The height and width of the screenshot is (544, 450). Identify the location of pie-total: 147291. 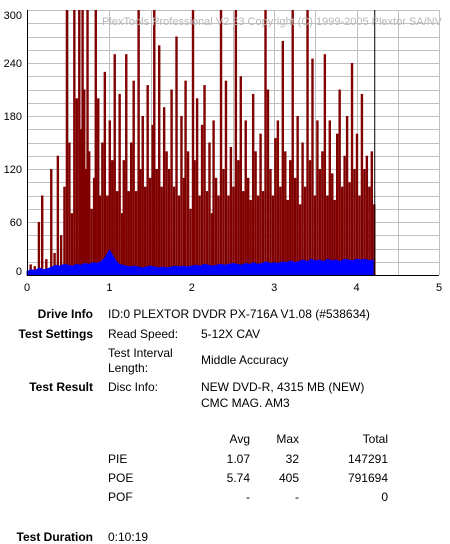
(367, 459).